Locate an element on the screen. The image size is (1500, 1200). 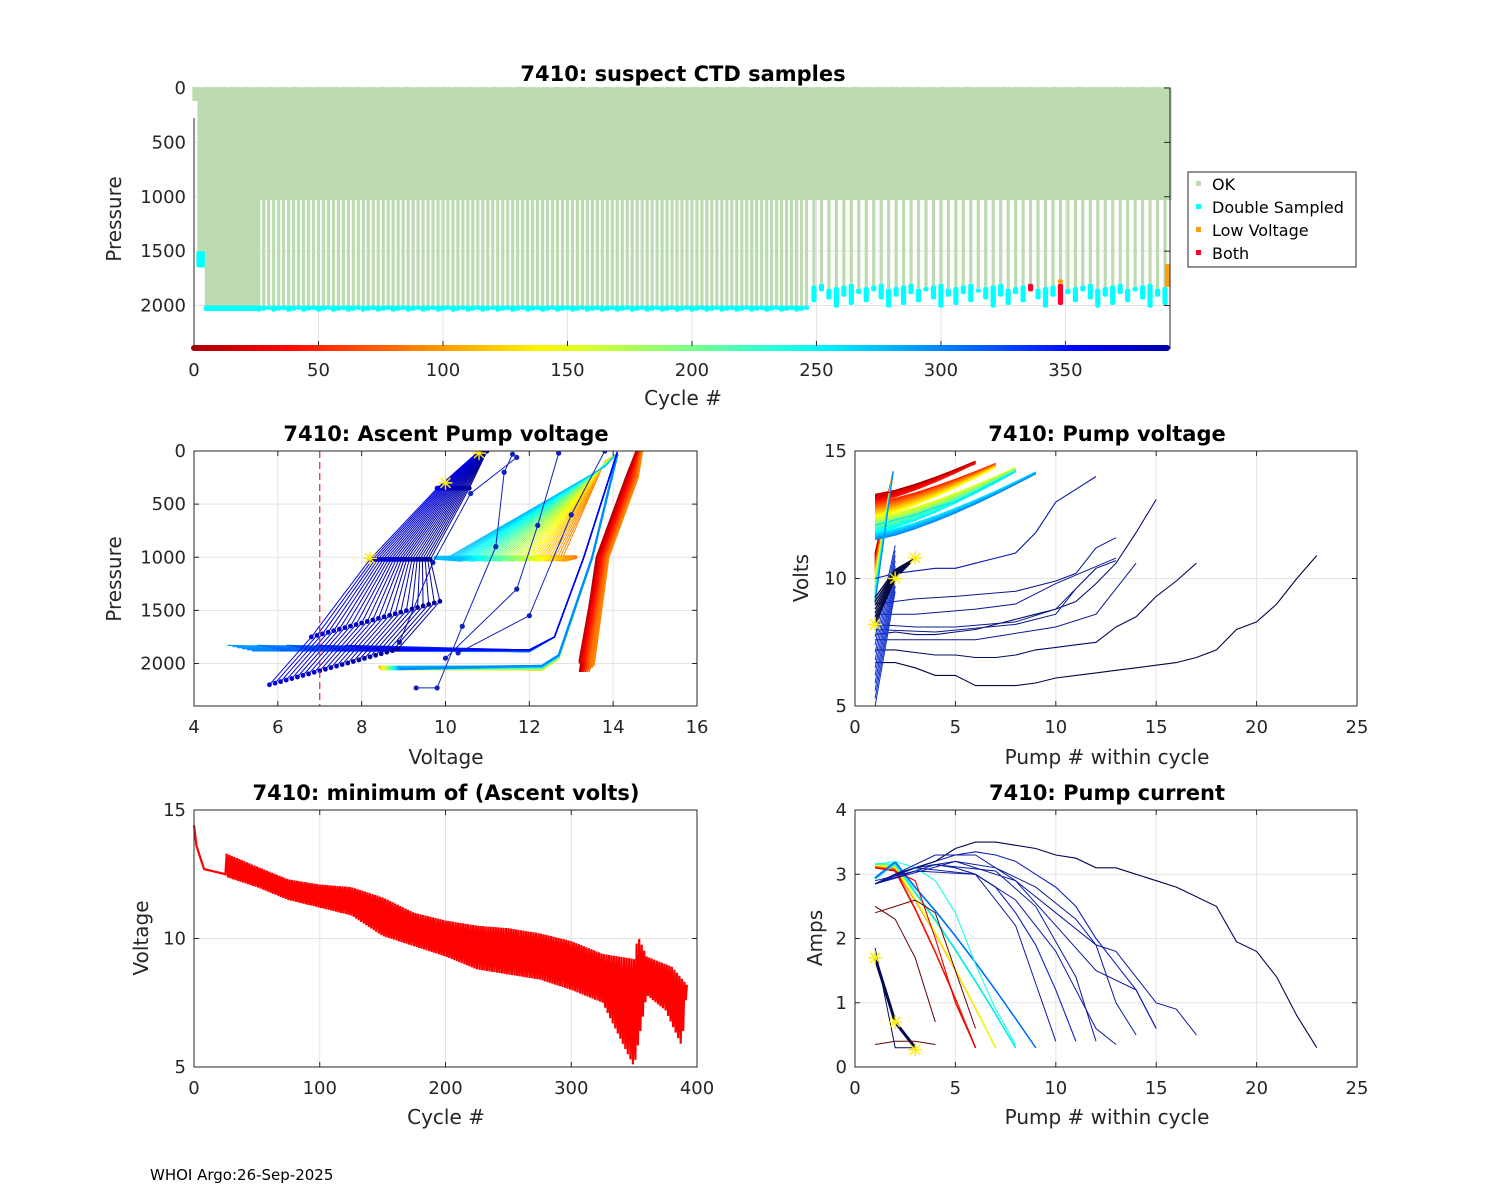
legend-box is located at coordinates (1272, 219).